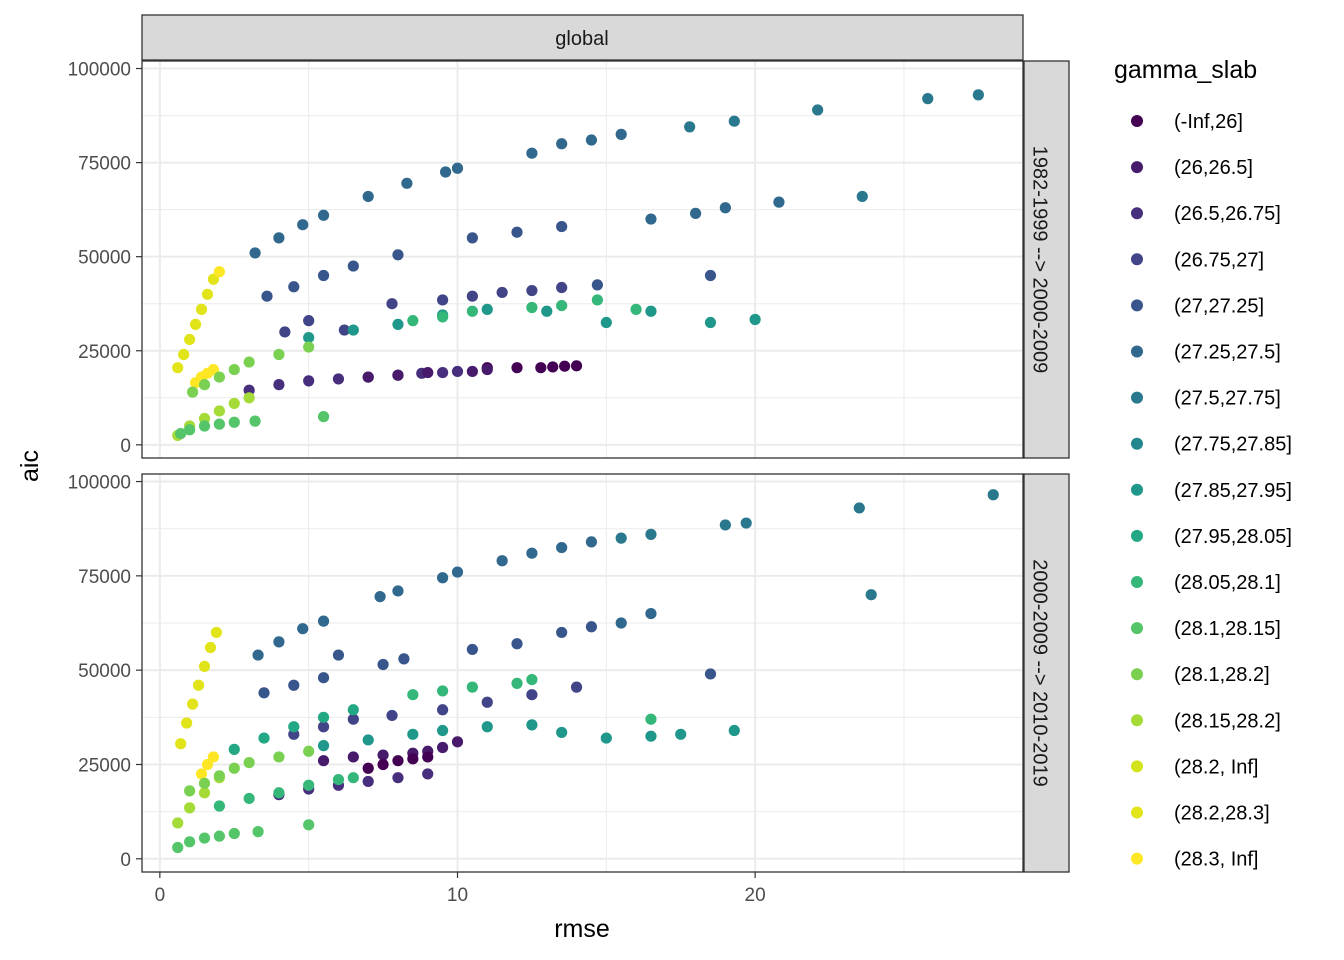 Image resolution: width=1344 pixels, height=960 pixels. I want to click on legend-label: (26.75,27], so click(1219, 260).